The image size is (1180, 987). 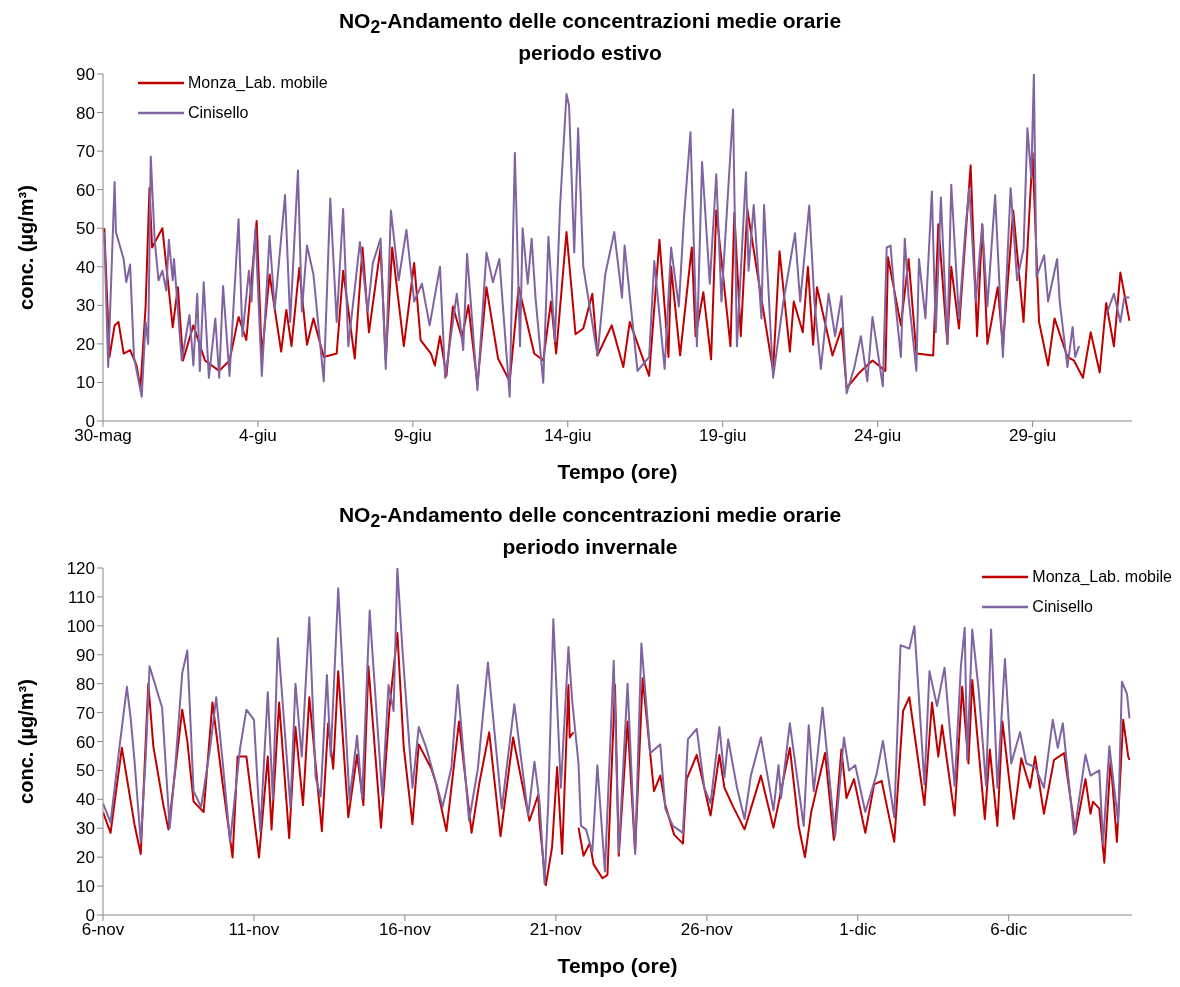 What do you see at coordinates (590, 53) in the screenshot?
I see `chart-subtitle: periodo estivo` at bounding box center [590, 53].